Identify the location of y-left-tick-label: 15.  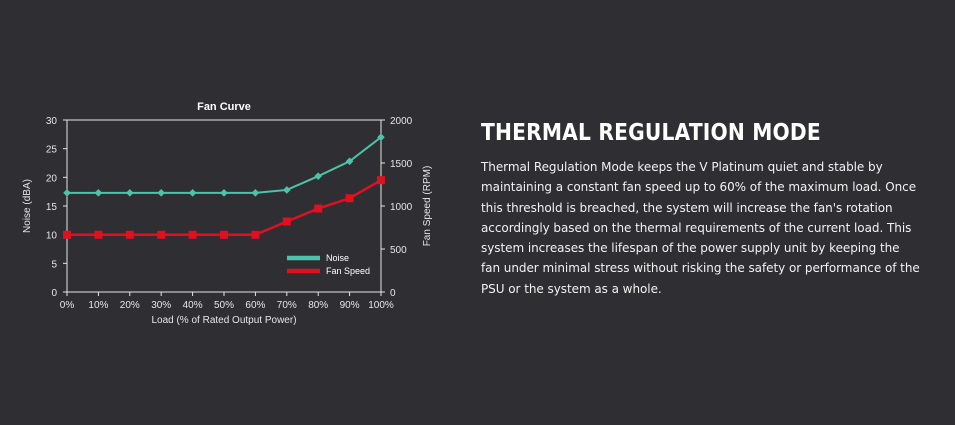
(52, 207).